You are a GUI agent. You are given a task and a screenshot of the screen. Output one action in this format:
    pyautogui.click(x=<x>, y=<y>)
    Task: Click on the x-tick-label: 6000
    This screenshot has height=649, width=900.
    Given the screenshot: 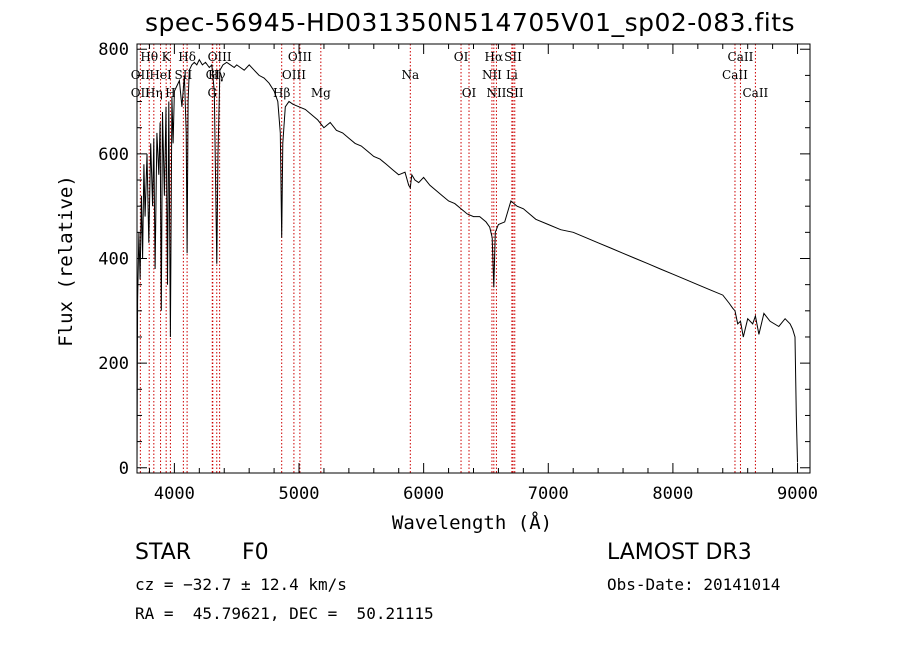 What is the action you would take?
    pyautogui.click(x=423, y=494)
    